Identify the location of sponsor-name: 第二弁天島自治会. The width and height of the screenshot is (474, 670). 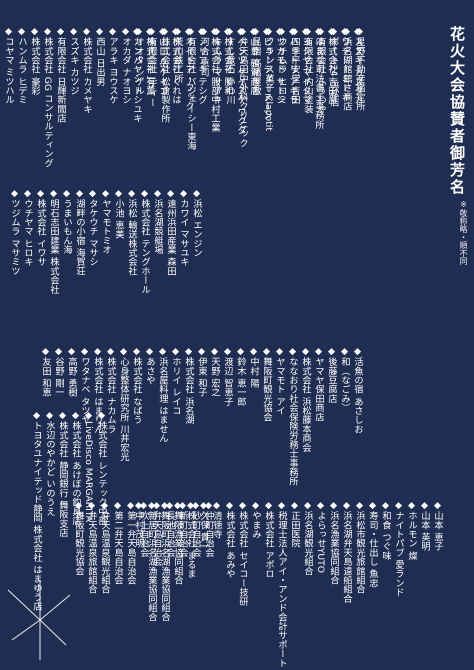
(117, 548).